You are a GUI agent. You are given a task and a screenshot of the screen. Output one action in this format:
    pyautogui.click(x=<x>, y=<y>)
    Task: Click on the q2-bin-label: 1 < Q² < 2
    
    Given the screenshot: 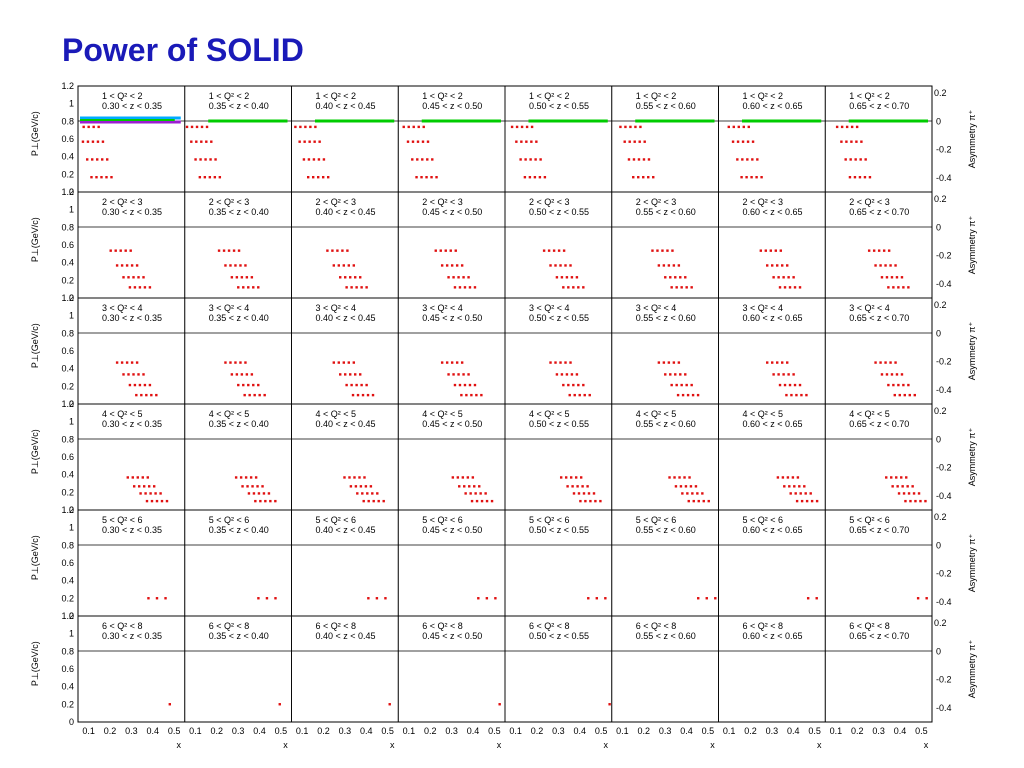 What is the action you would take?
    pyautogui.click(x=763, y=96)
    